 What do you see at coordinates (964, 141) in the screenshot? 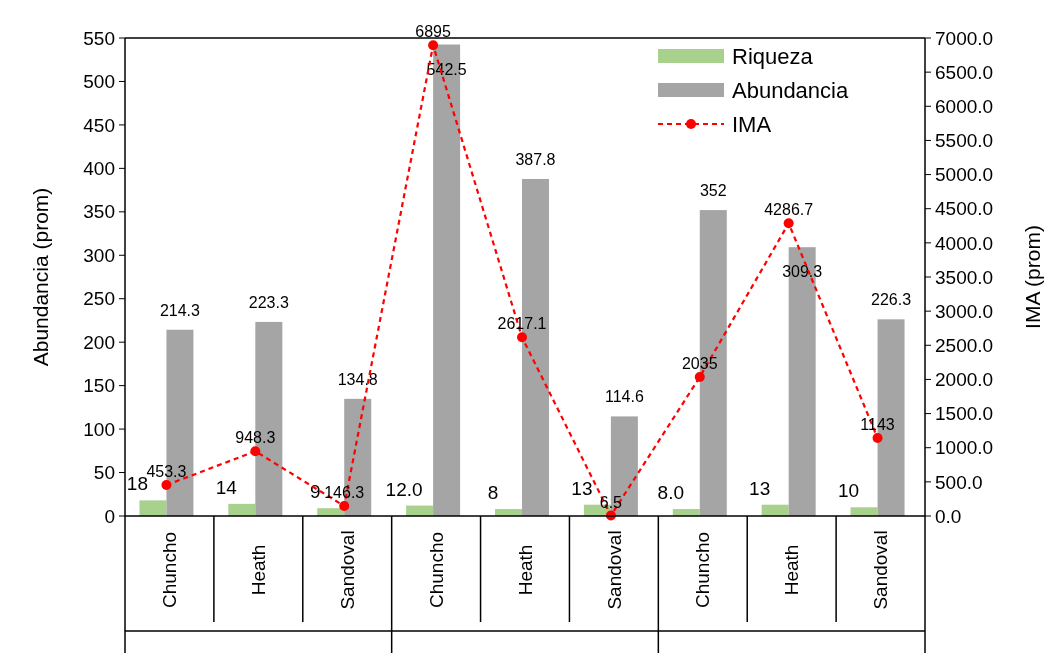
I see `y2-tick-label: 5500.0` at bounding box center [964, 141].